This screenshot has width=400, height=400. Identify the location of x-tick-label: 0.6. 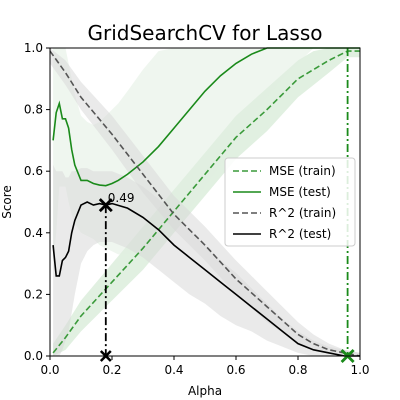
(235, 370).